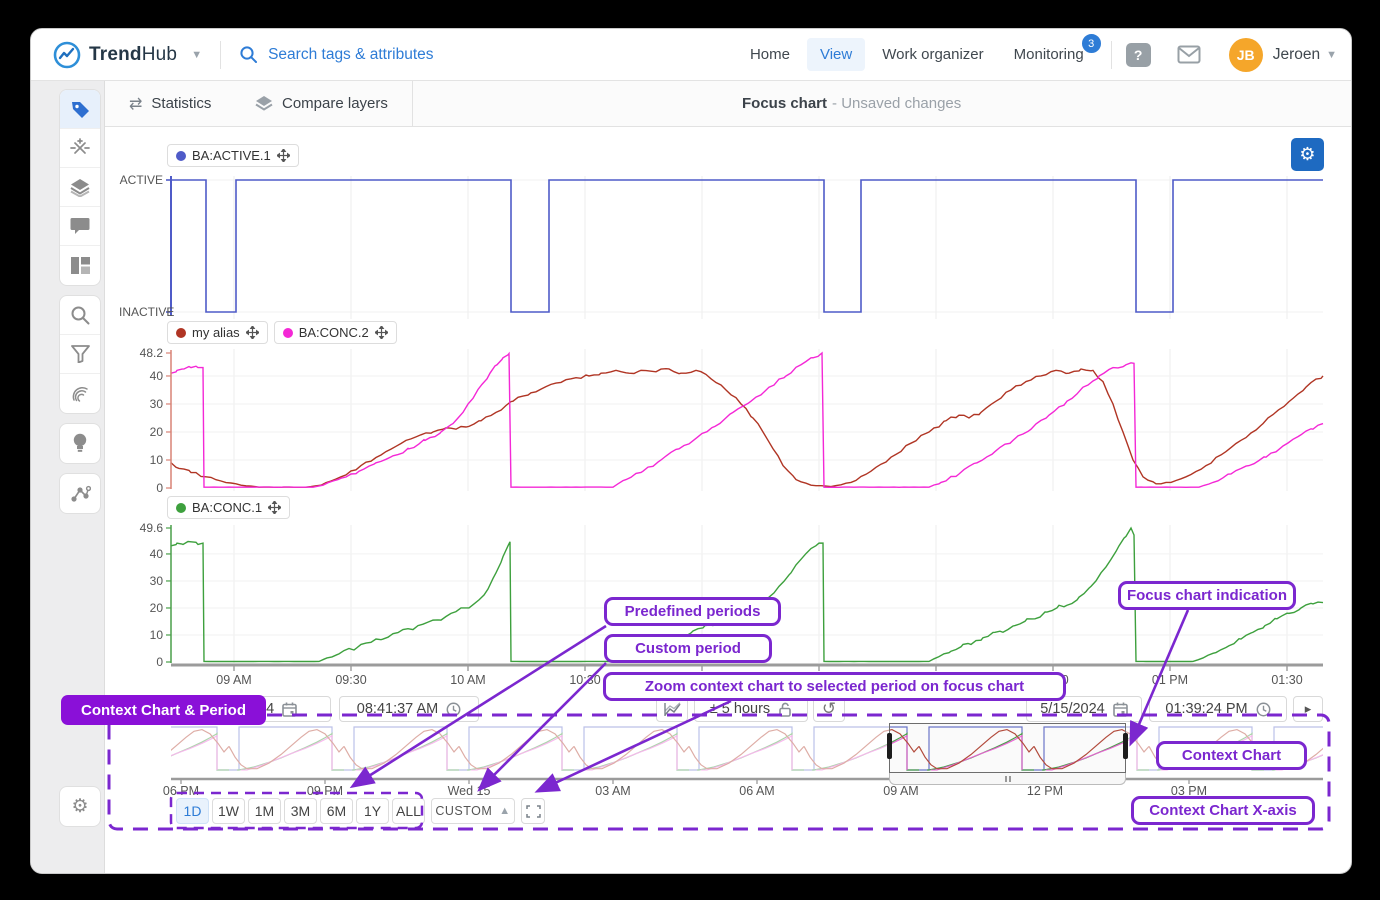 This screenshot has width=1380, height=900. I want to click on annotation-focus-indication: Focus chart indication, so click(1207, 595).